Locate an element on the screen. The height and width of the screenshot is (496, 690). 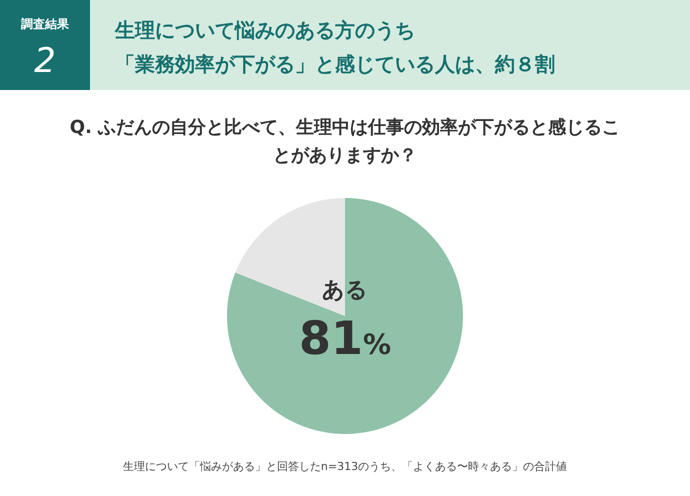
text: 生理について「悩みがある」と回答したn=313のうち、「よくある〜時々ある」の合計値 is located at coordinates (345, 466).